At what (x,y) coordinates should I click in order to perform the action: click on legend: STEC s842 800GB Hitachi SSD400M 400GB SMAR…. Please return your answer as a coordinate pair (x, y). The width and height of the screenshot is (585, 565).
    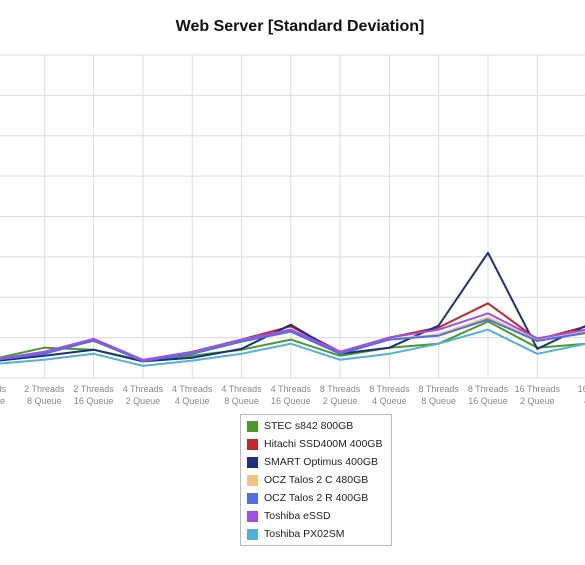
    Looking at the image, I should click on (316, 480).